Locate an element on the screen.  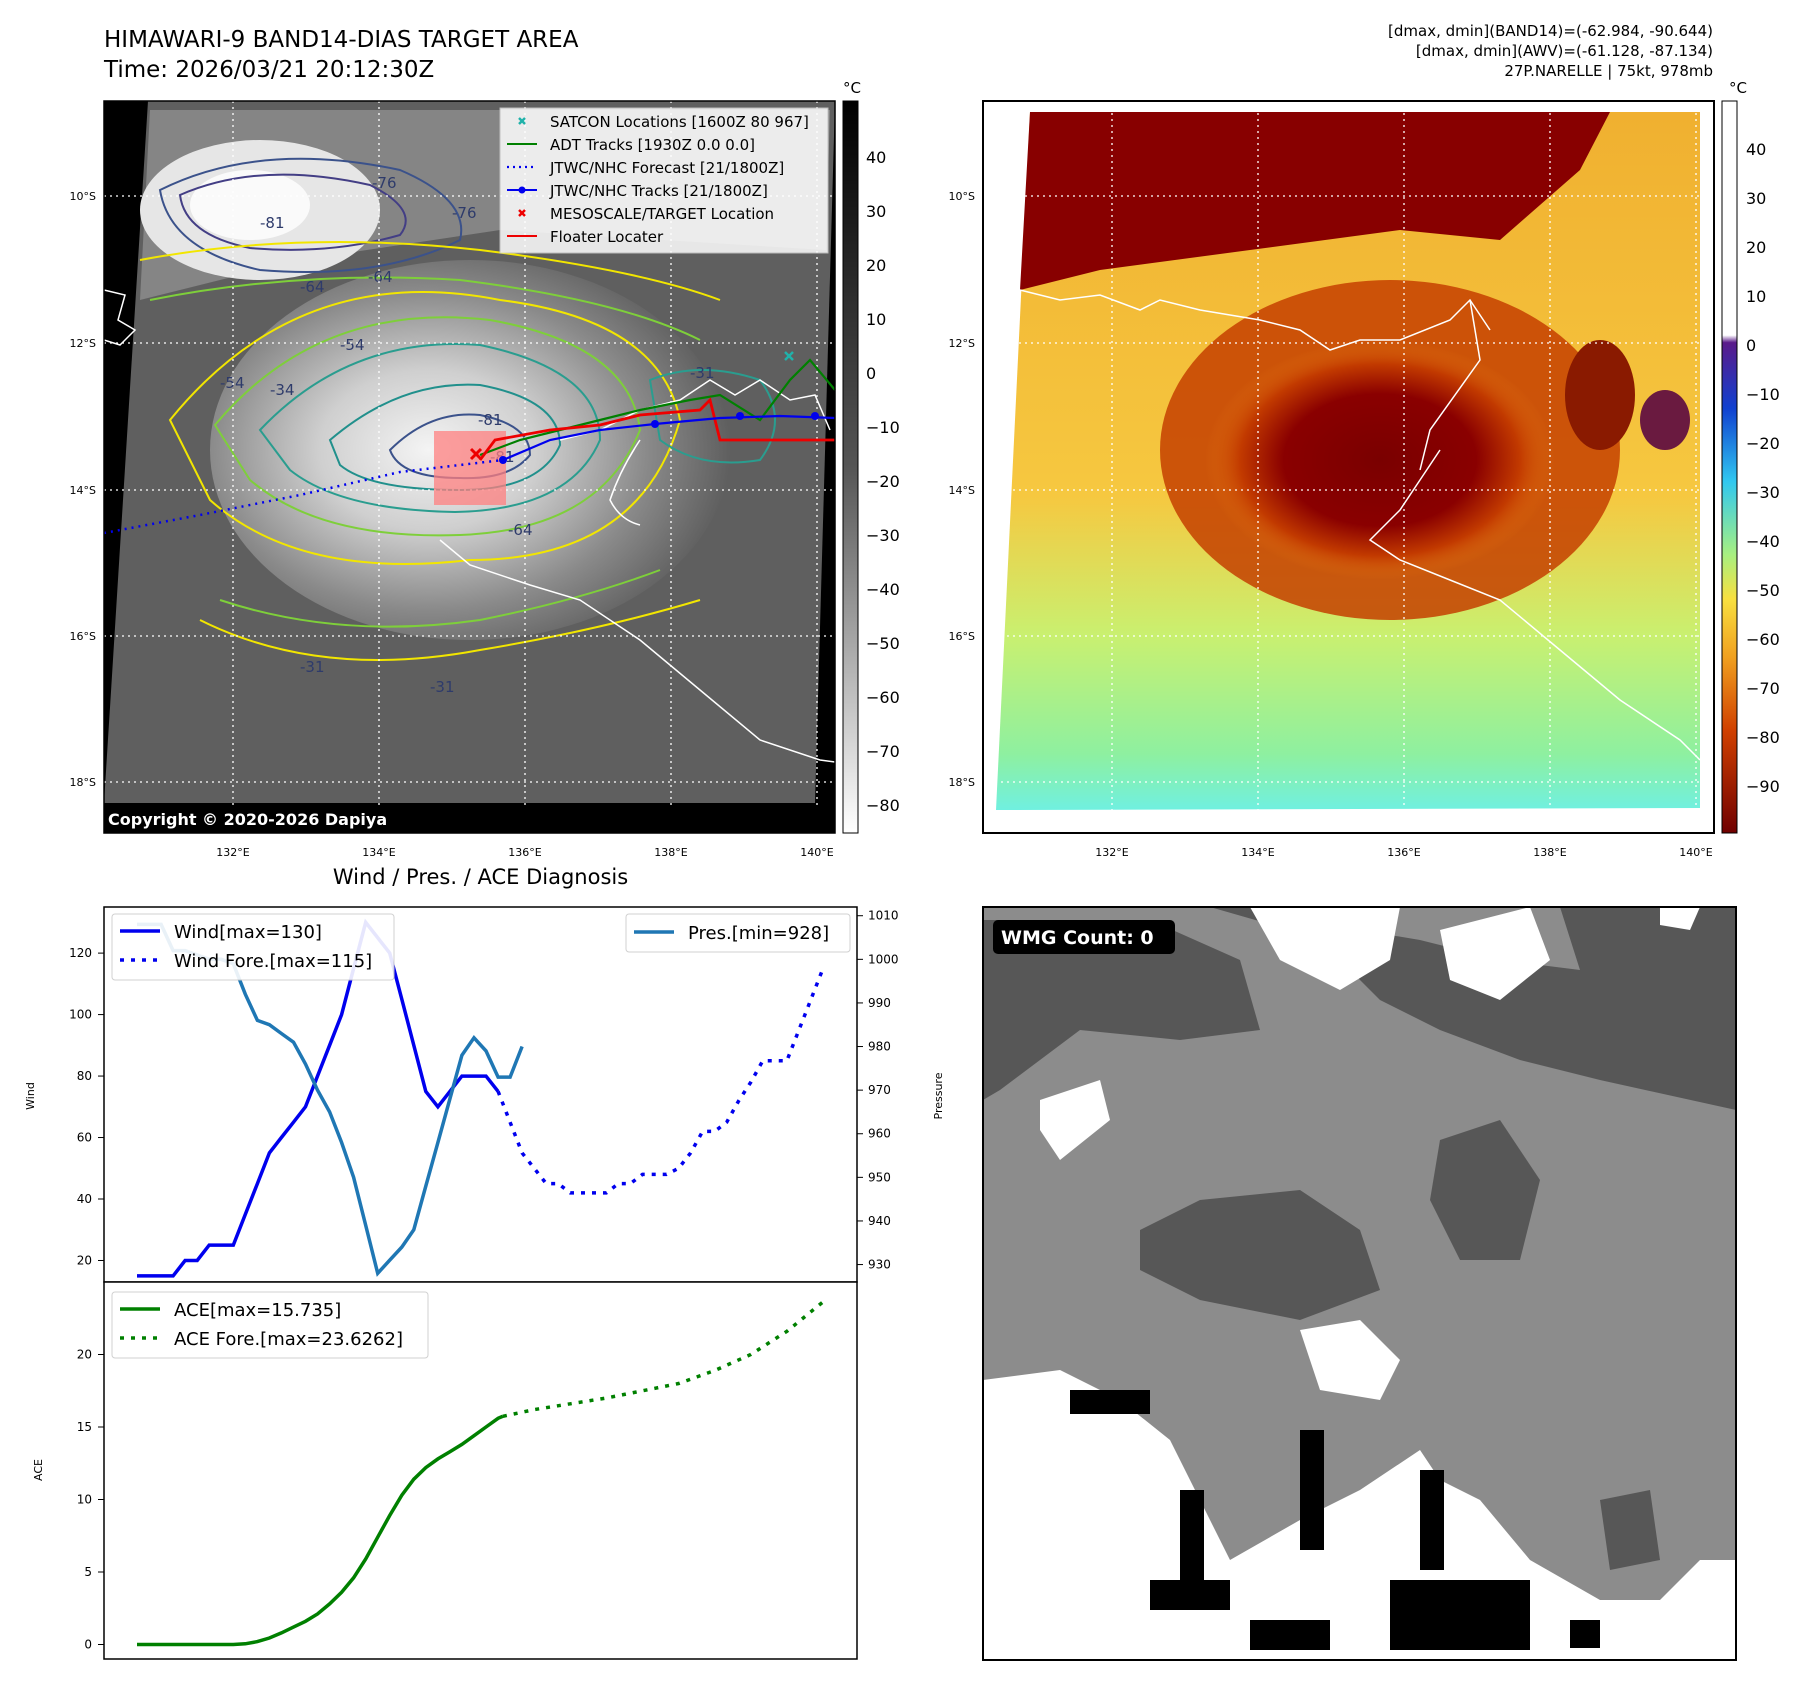
wind-tick-label: 40 is located at coordinates (84, 1199).